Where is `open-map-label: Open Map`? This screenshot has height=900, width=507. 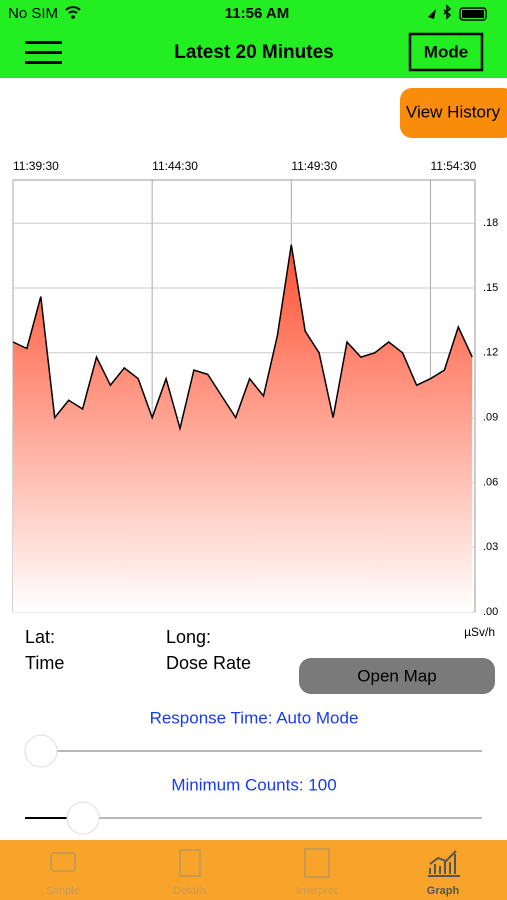 open-map-label: Open Map is located at coordinates (396, 675).